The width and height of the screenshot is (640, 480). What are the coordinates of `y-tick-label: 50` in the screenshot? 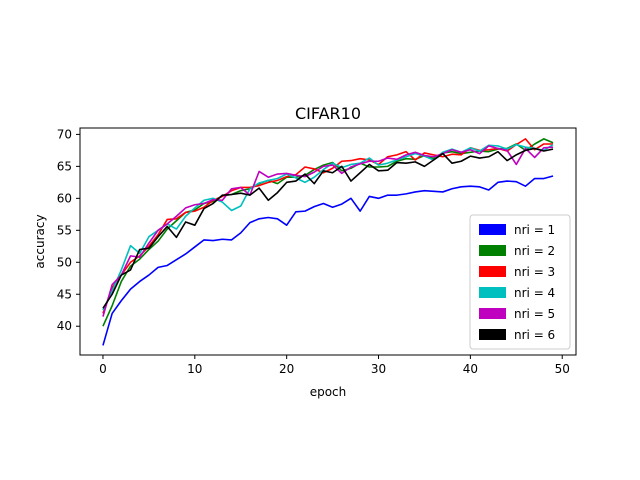 It's located at (64, 262).